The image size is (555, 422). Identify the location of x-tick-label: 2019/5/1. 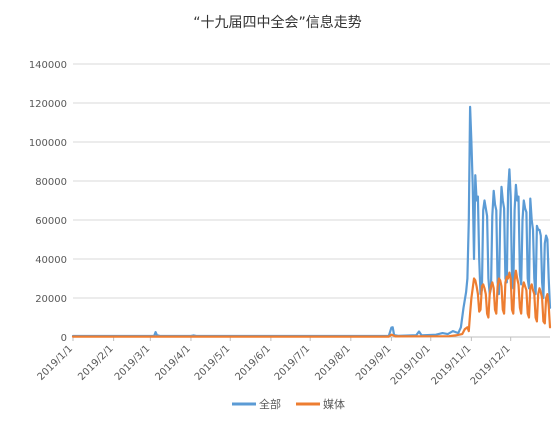
(213, 363).